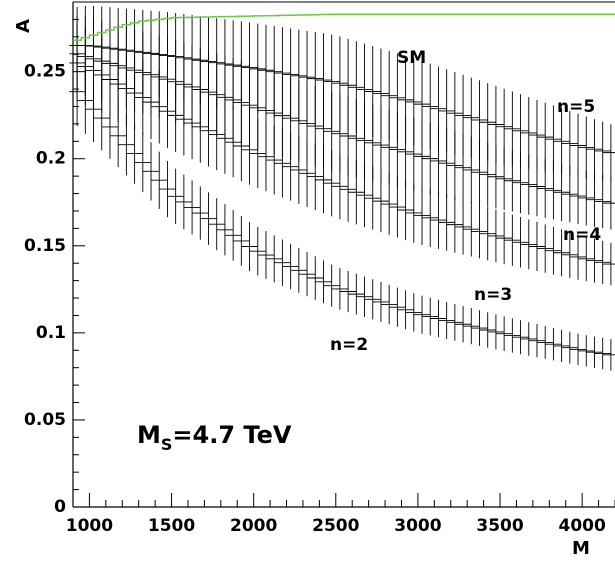 Image resolution: width=615 pixels, height=561 pixels. Describe the element at coordinates (45, 72) in the screenshot. I see `y-tick-label: 0.25` at that location.